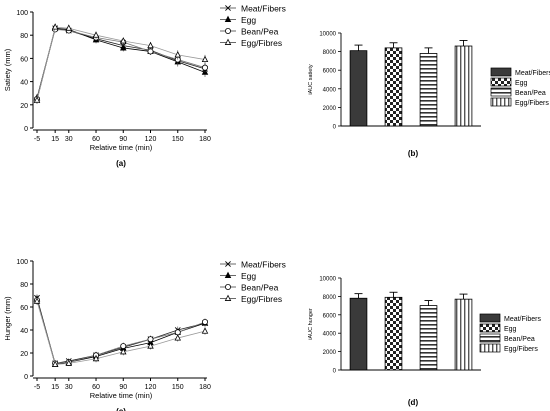  What do you see at coordinates (96, 387) in the screenshot?
I see `chart-c-xtick-label-3: 60` at bounding box center [96, 387].